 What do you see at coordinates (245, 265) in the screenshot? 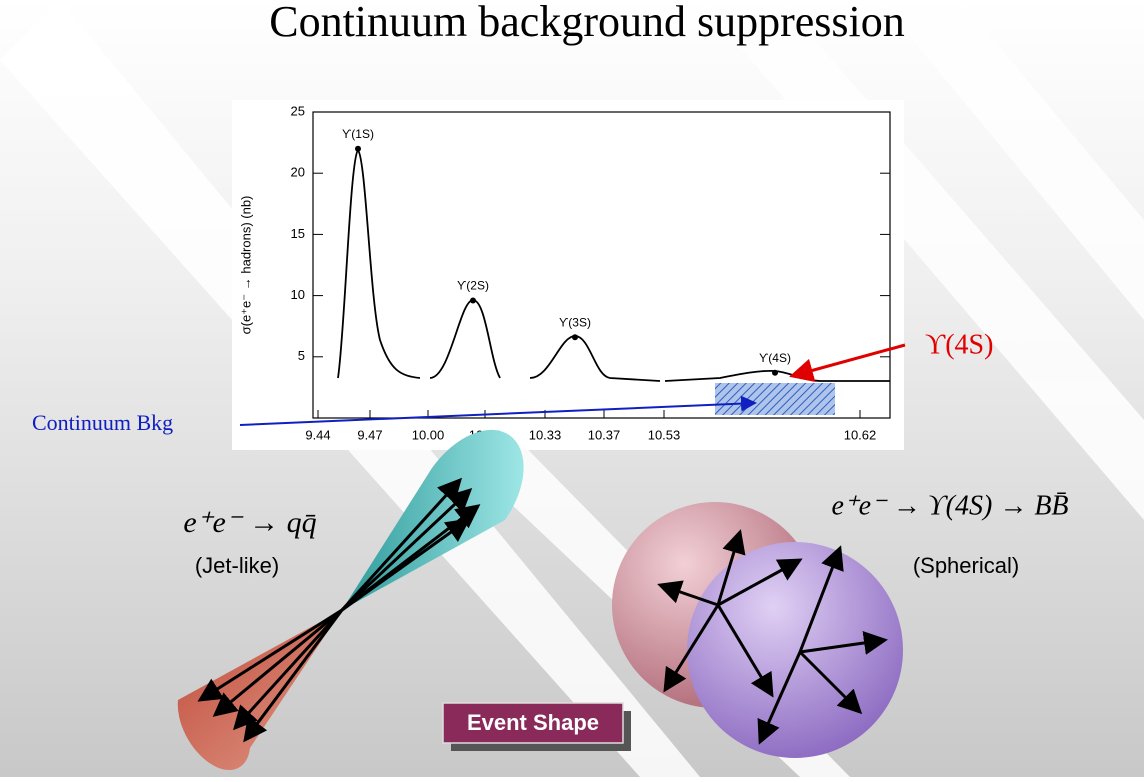
I see `y-axis-label: σ(e⁺e⁻ → hadrons) (nb)` at bounding box center [245, 265].